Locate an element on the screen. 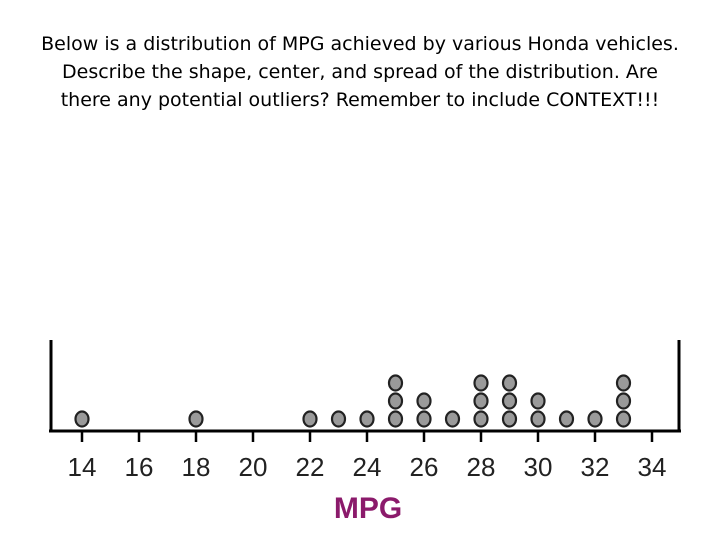 This screenshot has width=720, height=540. x-tick-label-24: 24 is located at coordinates (367, 467).